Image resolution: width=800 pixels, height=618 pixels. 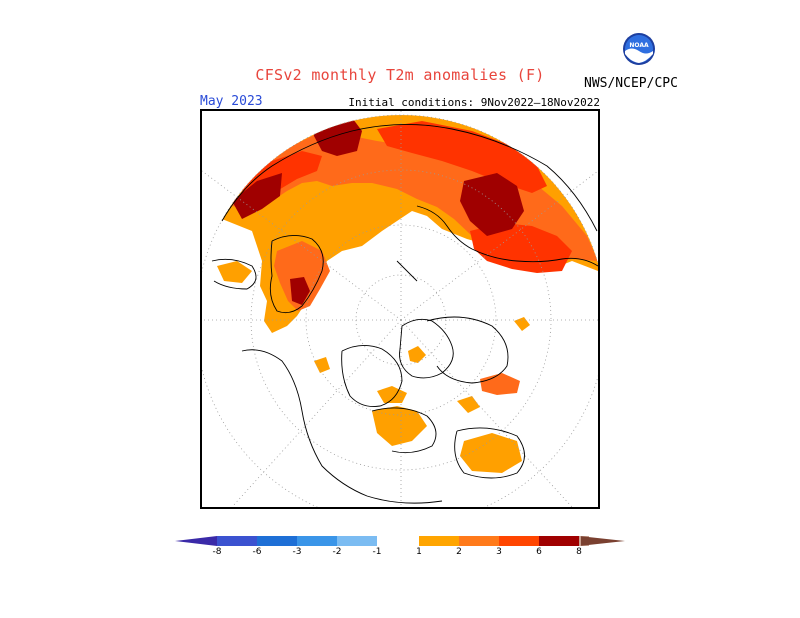 What do you see at coordinates (491, 453) in the screenshot?
I see `anomaly-region-hudson` at bounding box center [491, 453].